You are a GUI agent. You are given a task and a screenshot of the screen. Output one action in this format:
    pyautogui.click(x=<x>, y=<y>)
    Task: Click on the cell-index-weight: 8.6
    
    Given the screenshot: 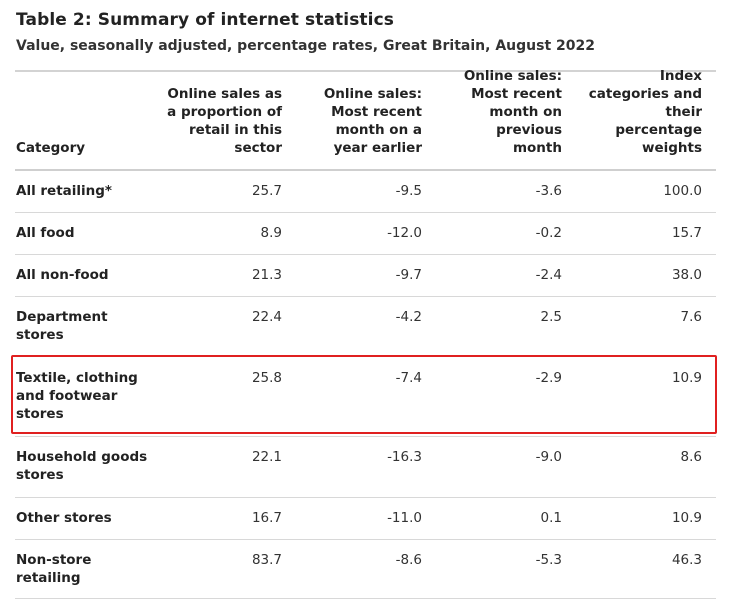 What is the action you would take?
    pyautogui.click(x=691, y=457)
    